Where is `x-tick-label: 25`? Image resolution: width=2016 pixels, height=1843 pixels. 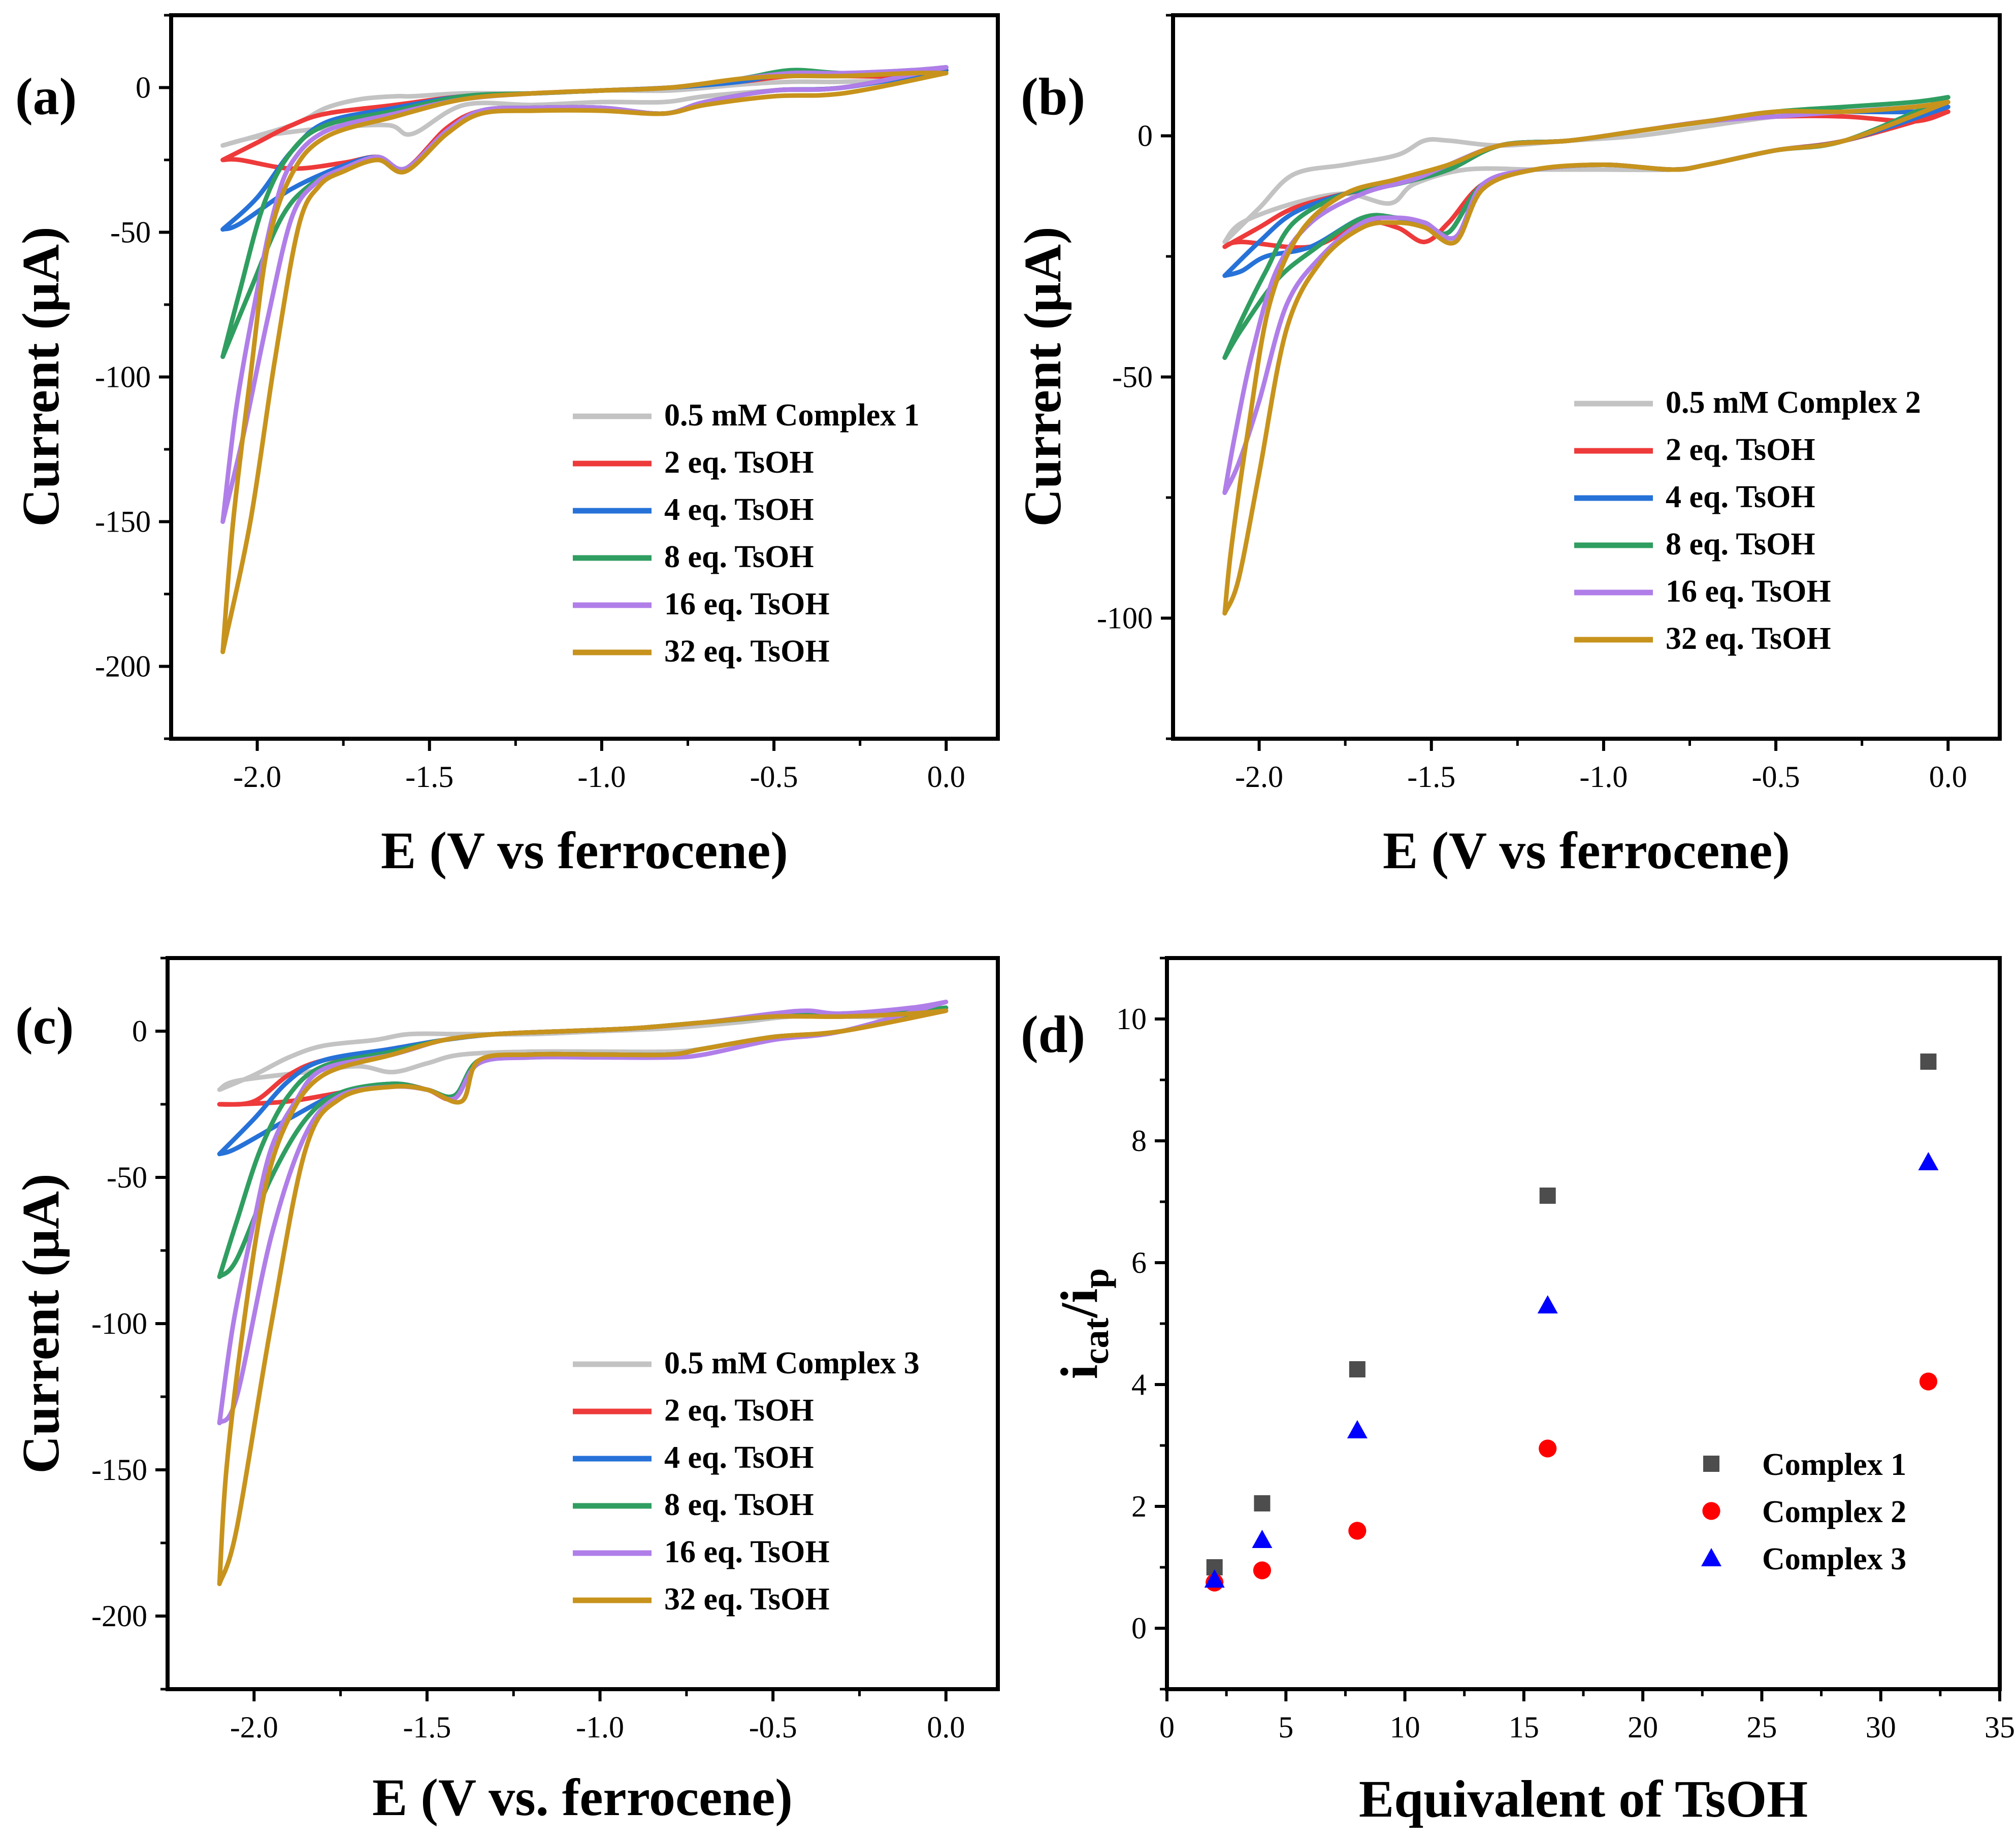 x-tick-label: 25 is located at coordinates (1762, 1727).